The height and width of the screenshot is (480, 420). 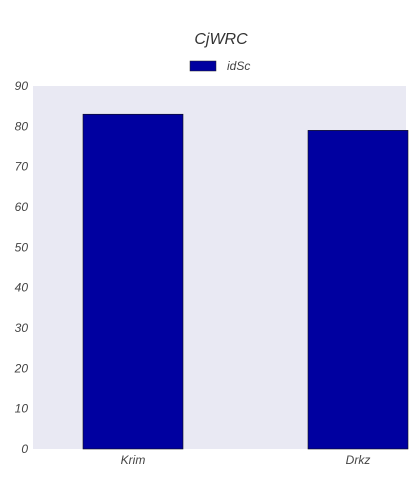 What do you see at coordinates (22, 86) in the screenshot?
I see `y-tick-label: 90` at bounding box center [22, 86].